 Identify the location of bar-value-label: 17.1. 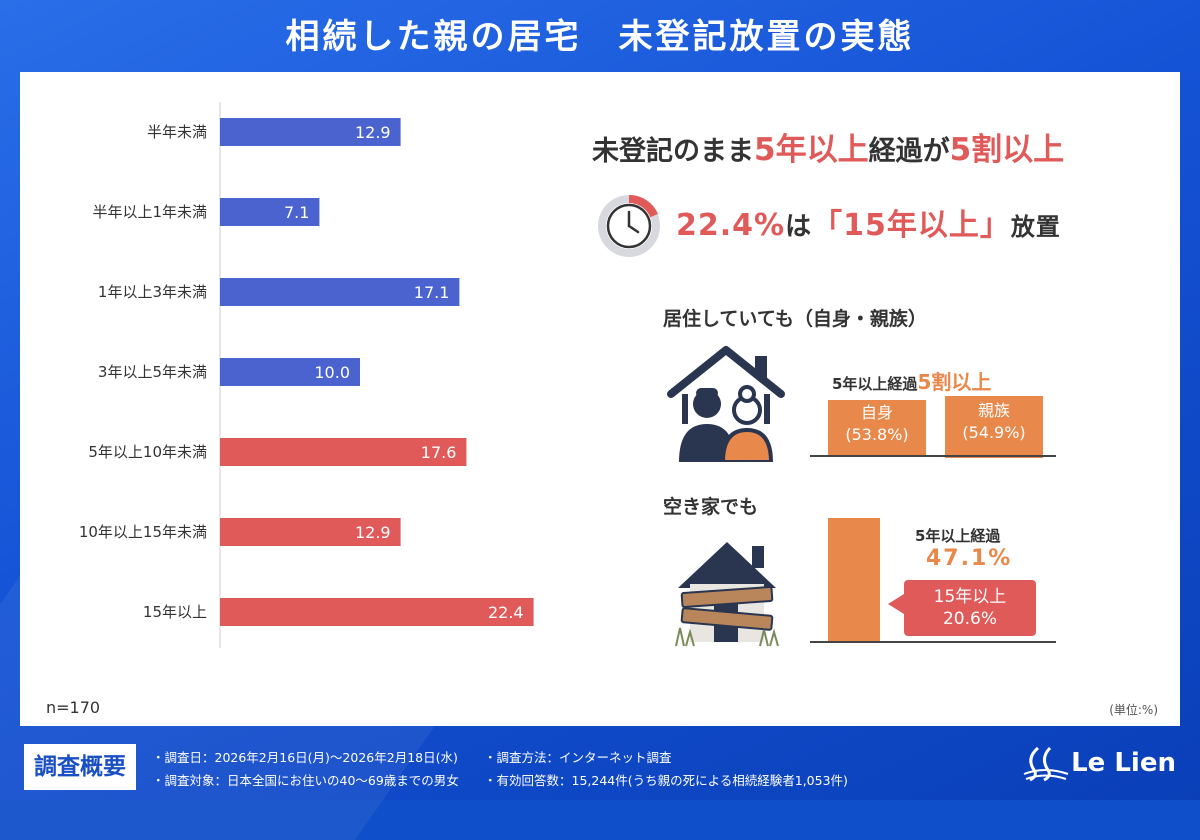
(432, 292).